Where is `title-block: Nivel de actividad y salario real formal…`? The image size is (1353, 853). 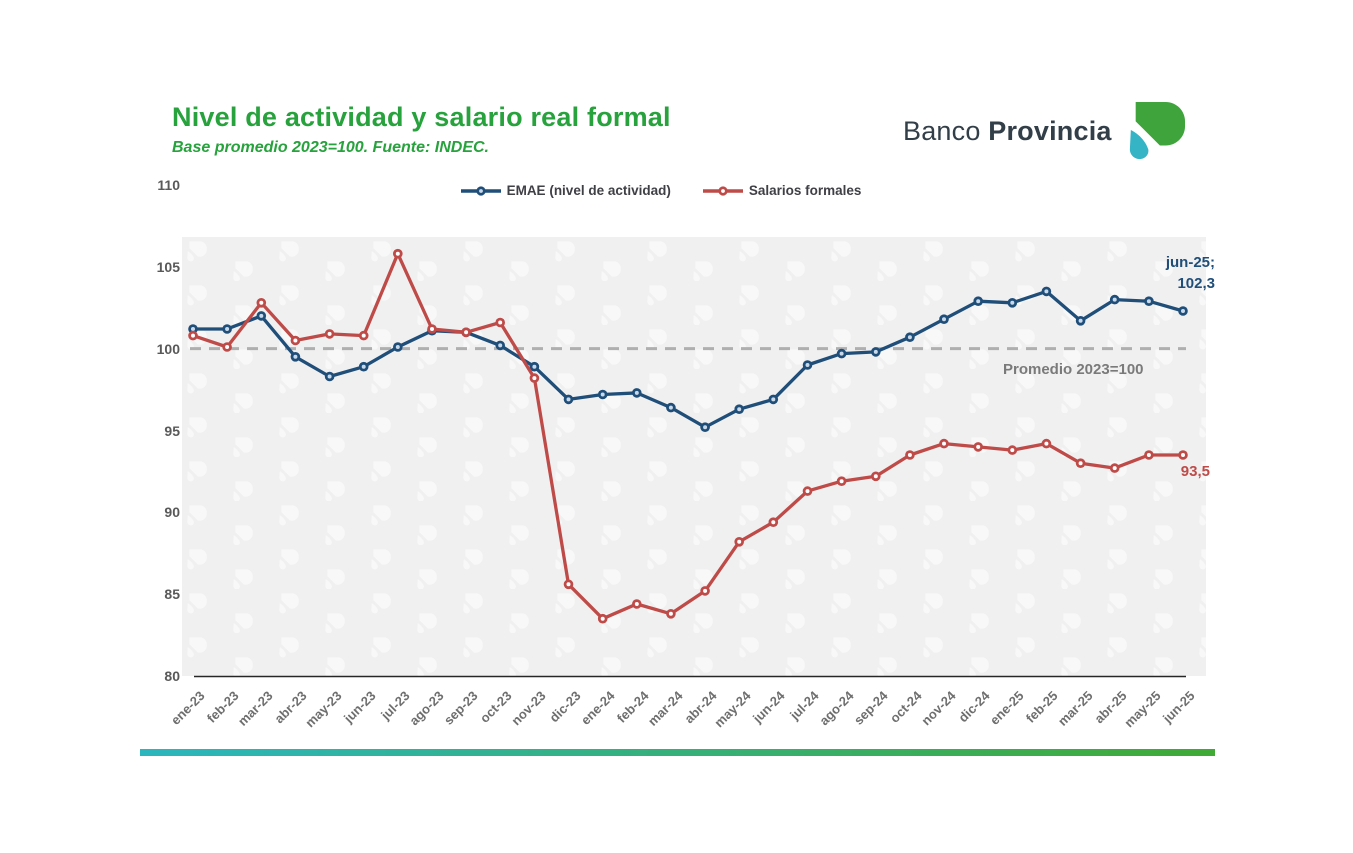
title-block: Nivel de actividad y salario real formal… is located at coordinates (421, 129).